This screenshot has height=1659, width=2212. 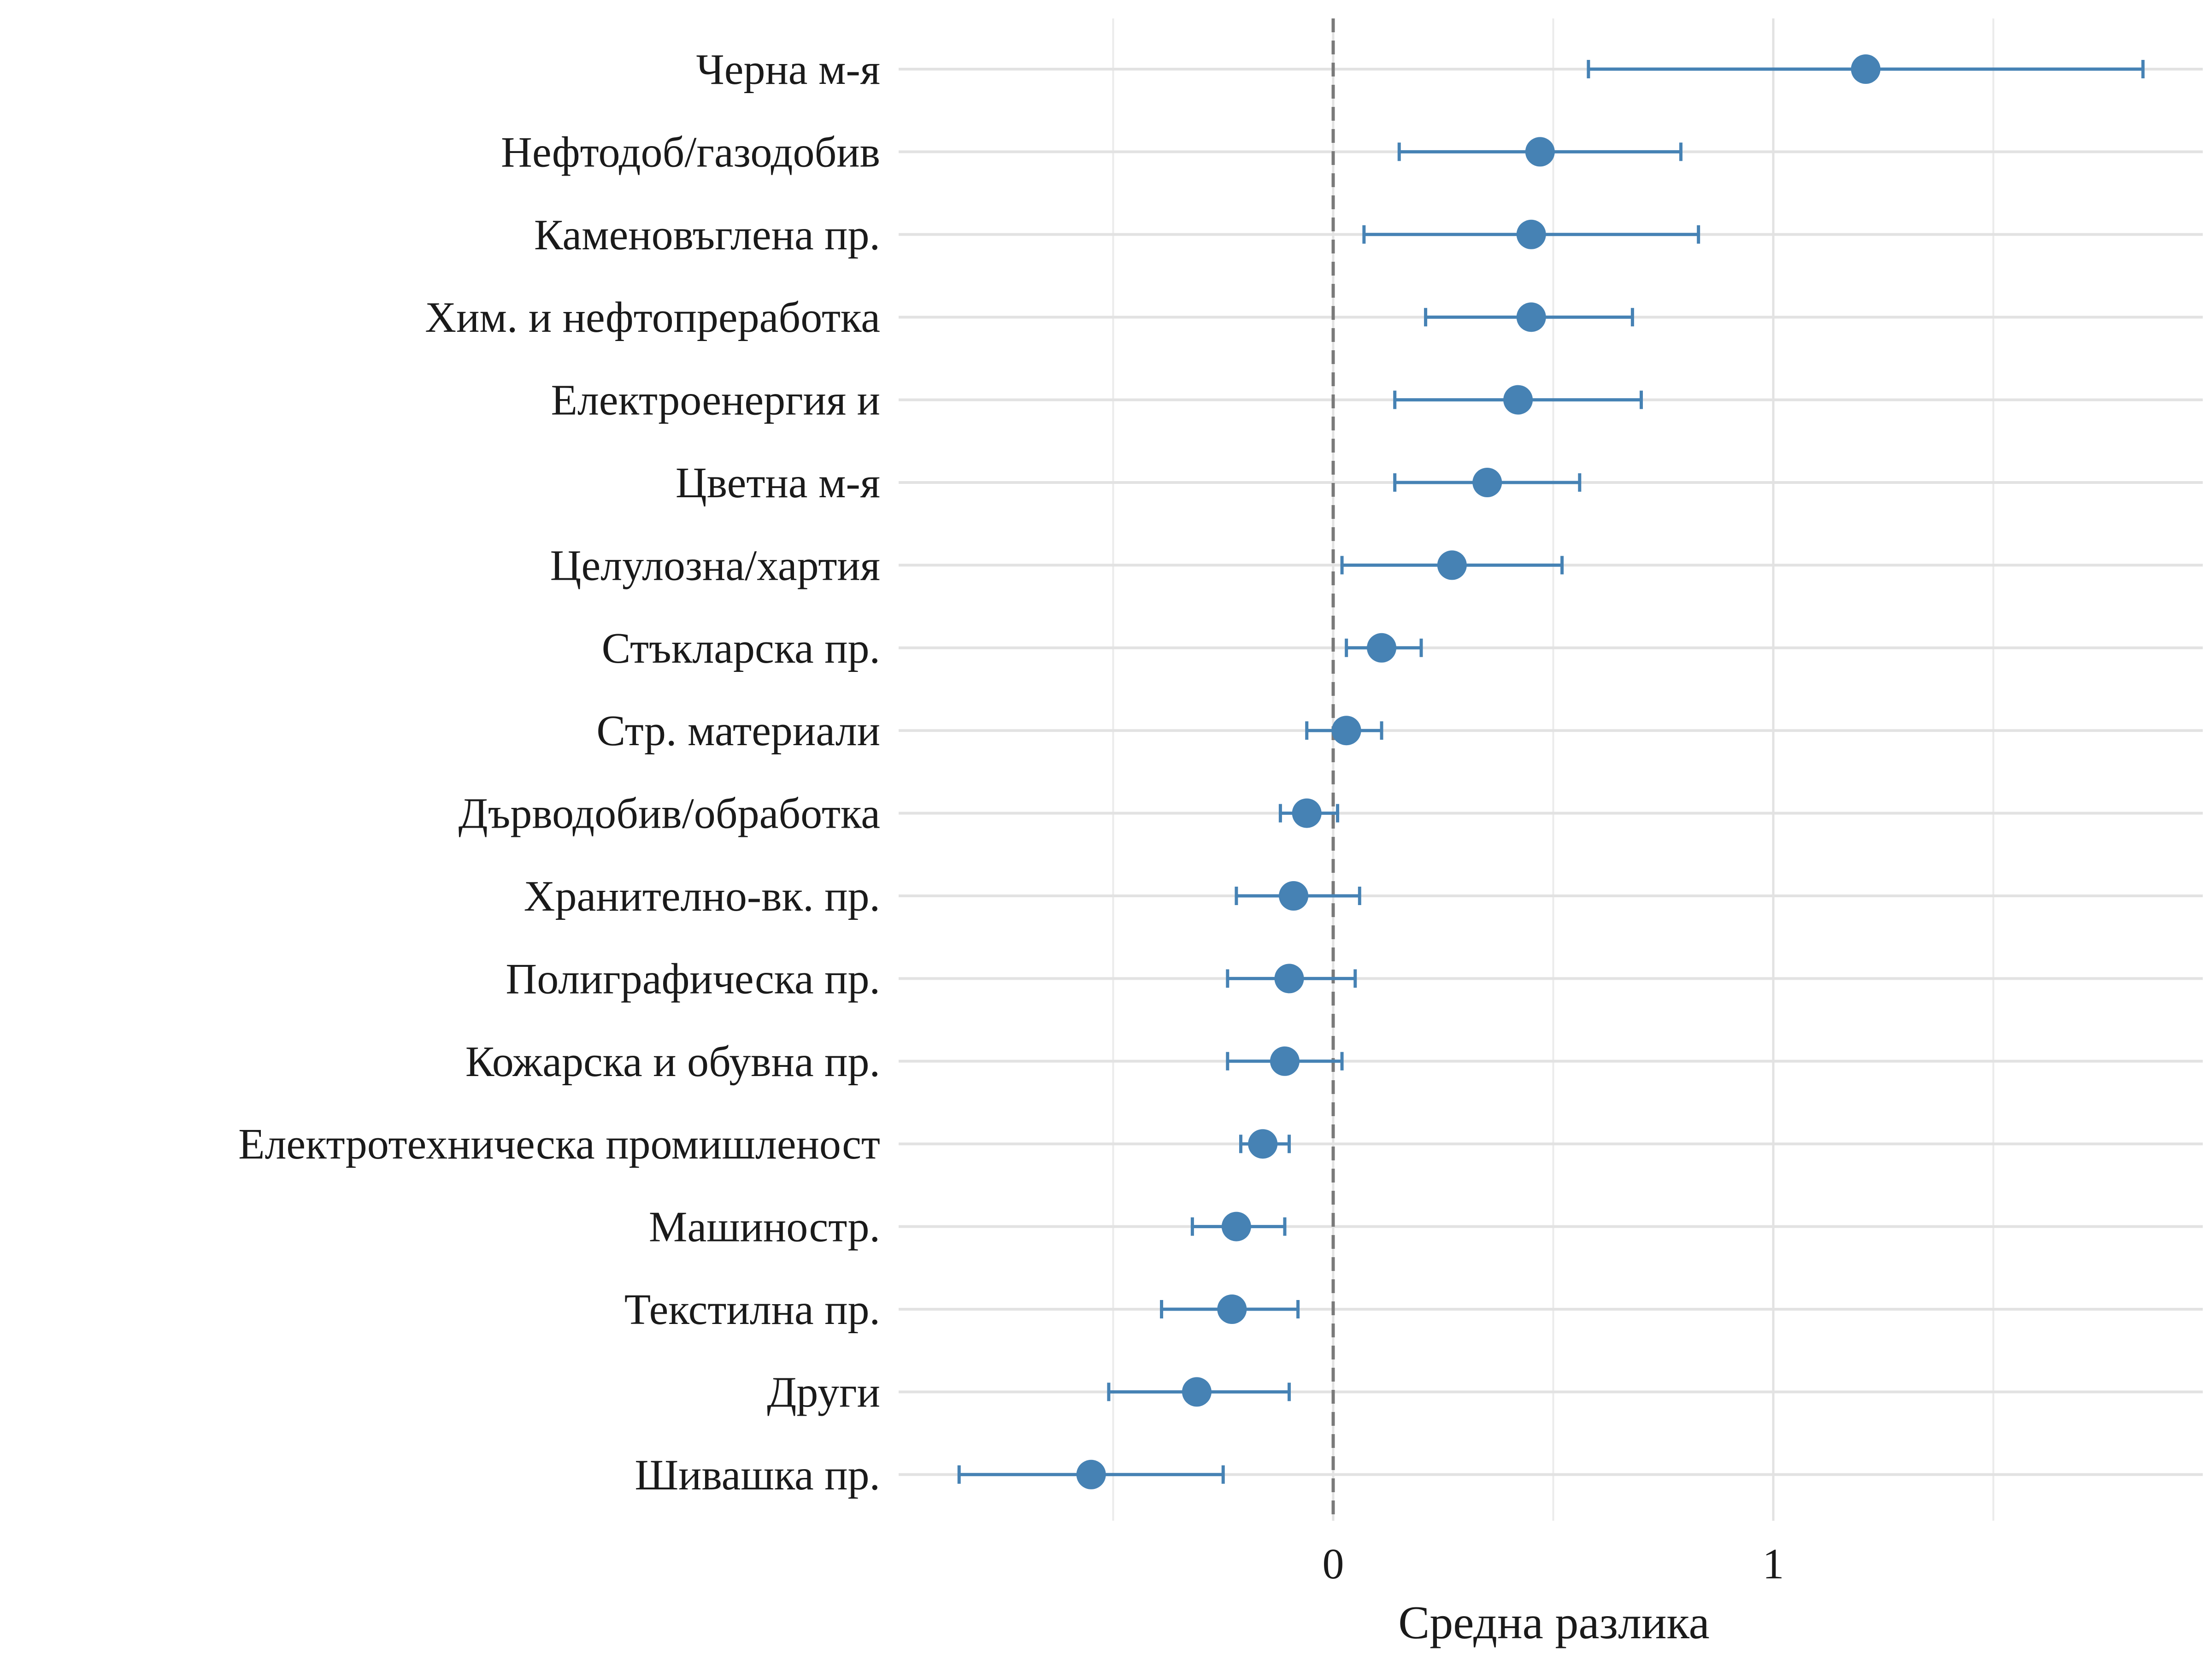 I want to click on category-label: Машиностр., so click(x=764, y=1227).